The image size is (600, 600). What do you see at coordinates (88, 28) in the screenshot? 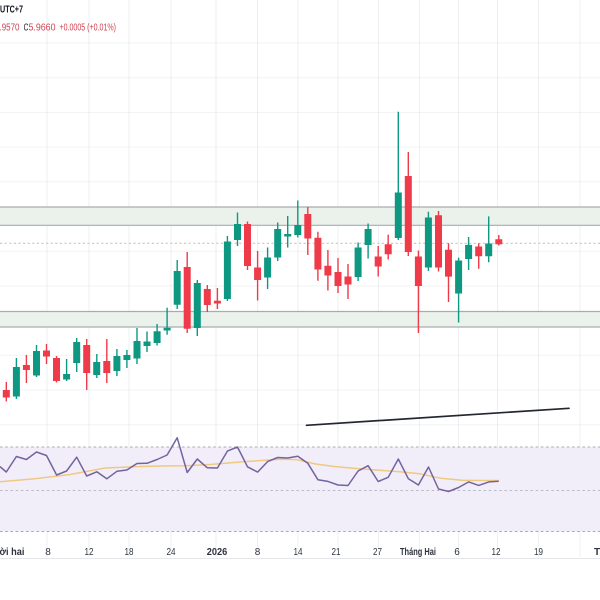
I see `svg-text: +0.0005 (+0.01%)` at bounding box center [88, 28].